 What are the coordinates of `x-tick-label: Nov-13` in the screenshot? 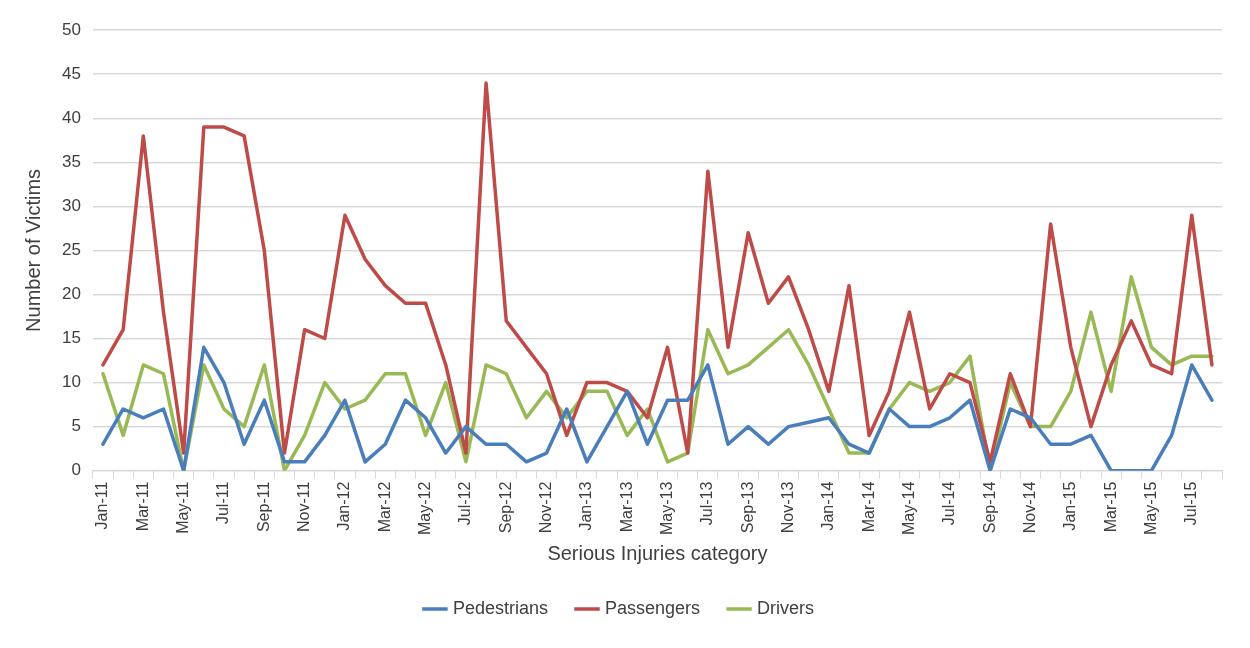 It's located at (787, 507).